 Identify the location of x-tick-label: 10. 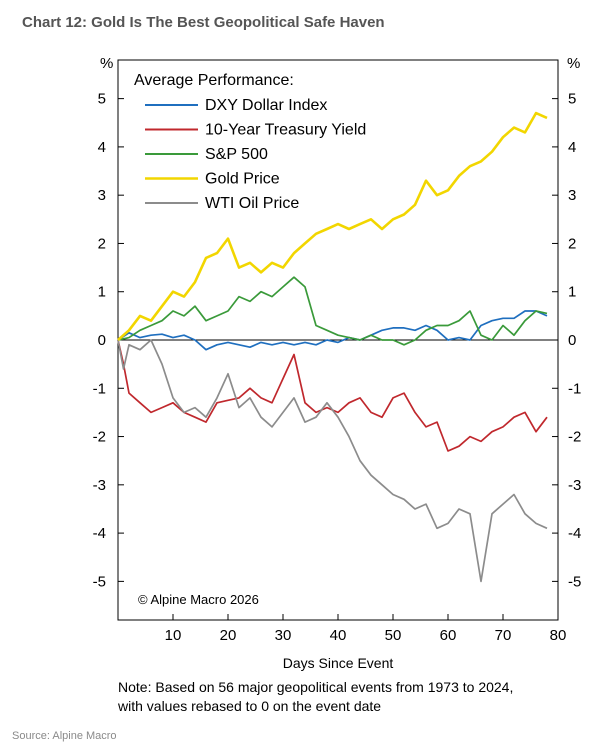
(173, 635).